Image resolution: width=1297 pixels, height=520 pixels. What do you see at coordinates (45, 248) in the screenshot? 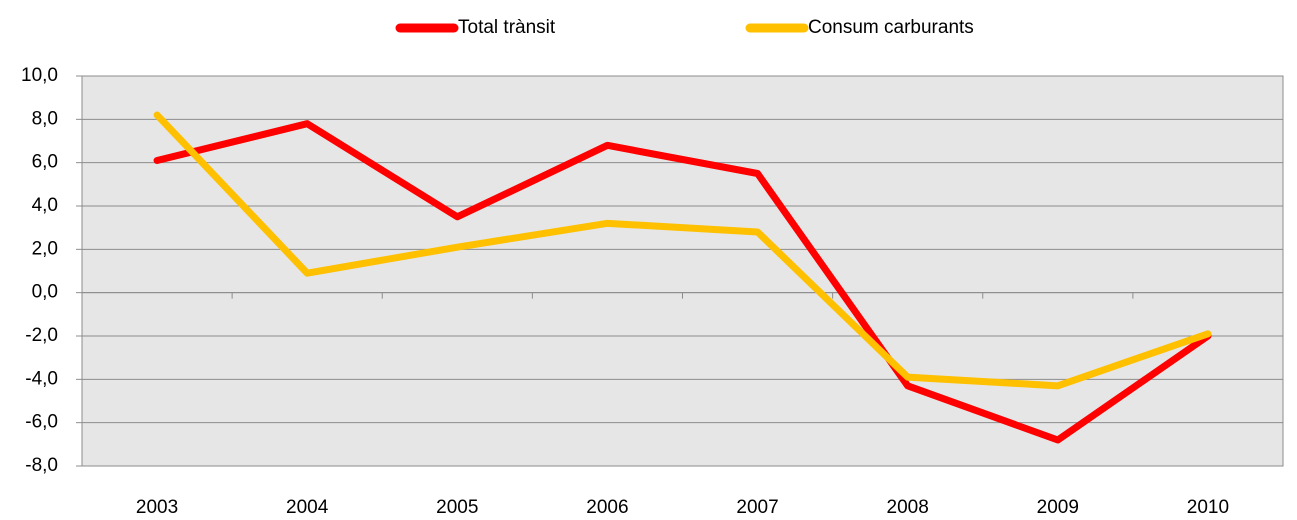
I see `y-tick-label: 2,0` at bounding box center [45, 248].